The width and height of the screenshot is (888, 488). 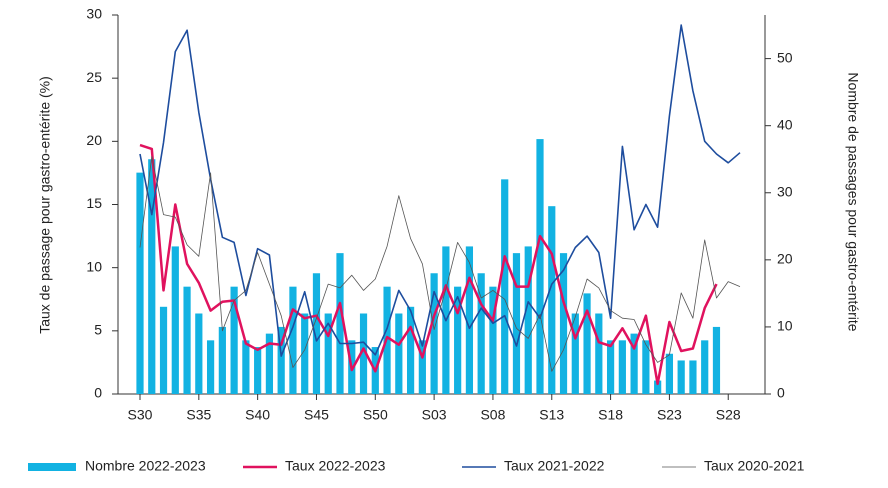 I want to click on y2-tick-label: 40, so click(x=785, y=124).